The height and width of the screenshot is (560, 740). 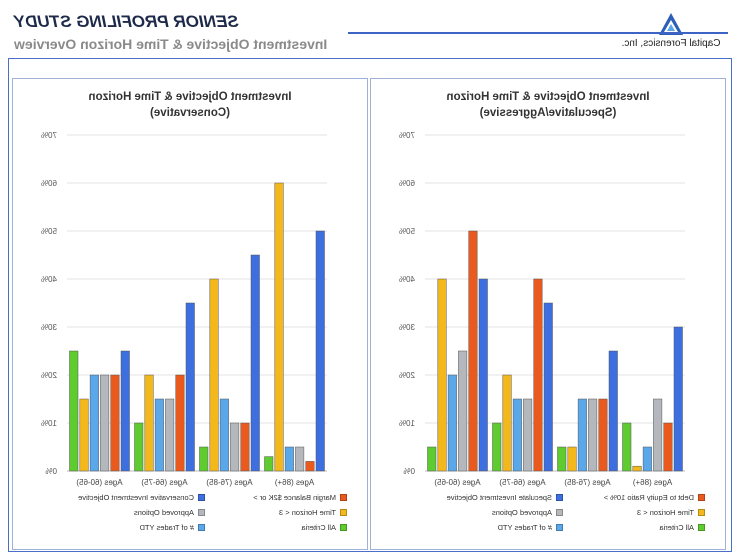 I want to click on legend-label: Speculate Investment Objective, so click(x=499, y=497).